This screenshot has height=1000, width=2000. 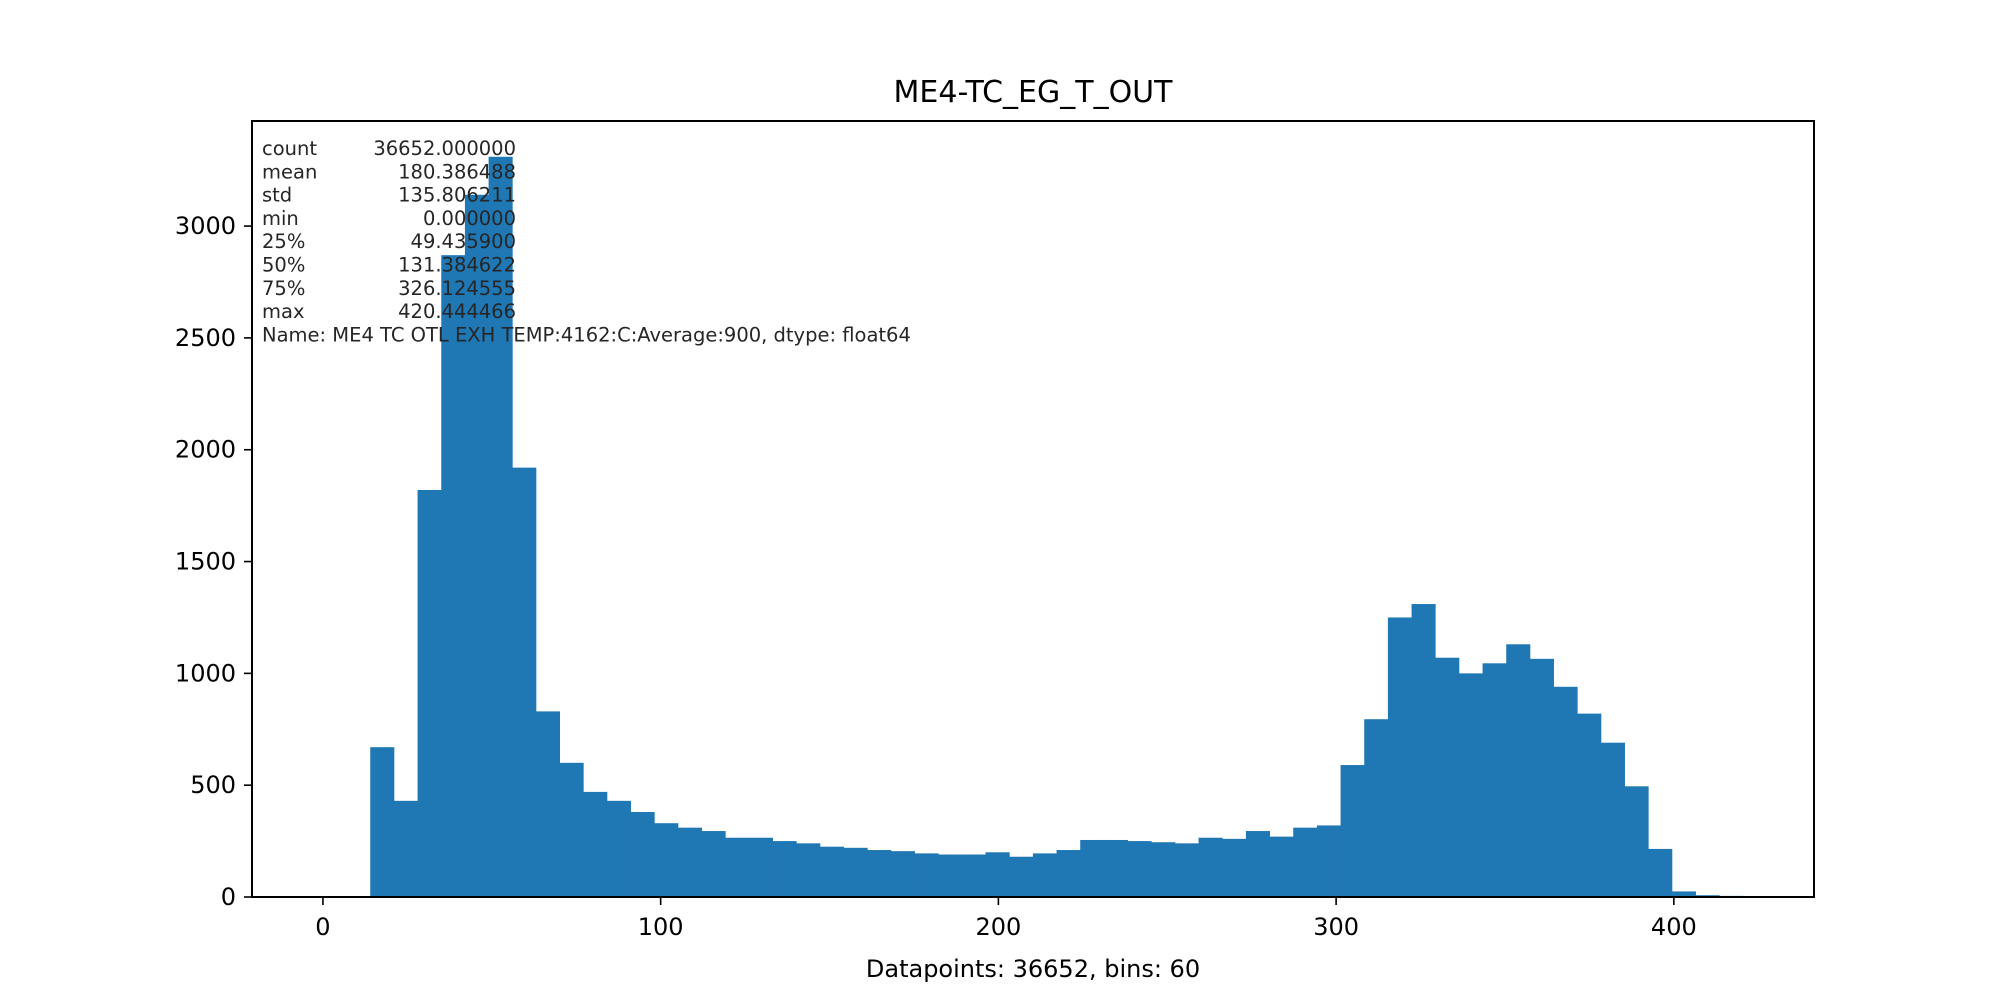 What do you see at coordinates (280, 218) in the screenshot?
I see `stats-label: min` at bounding box center [280, 218].